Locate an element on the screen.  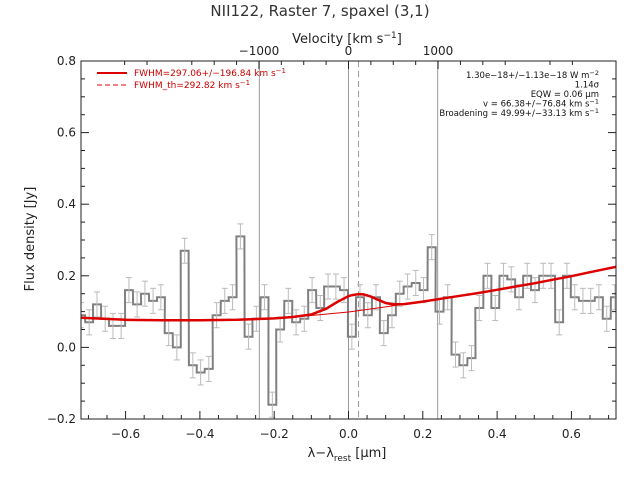
x-tick-label: 0.2 is located at coordinates (422, 434).